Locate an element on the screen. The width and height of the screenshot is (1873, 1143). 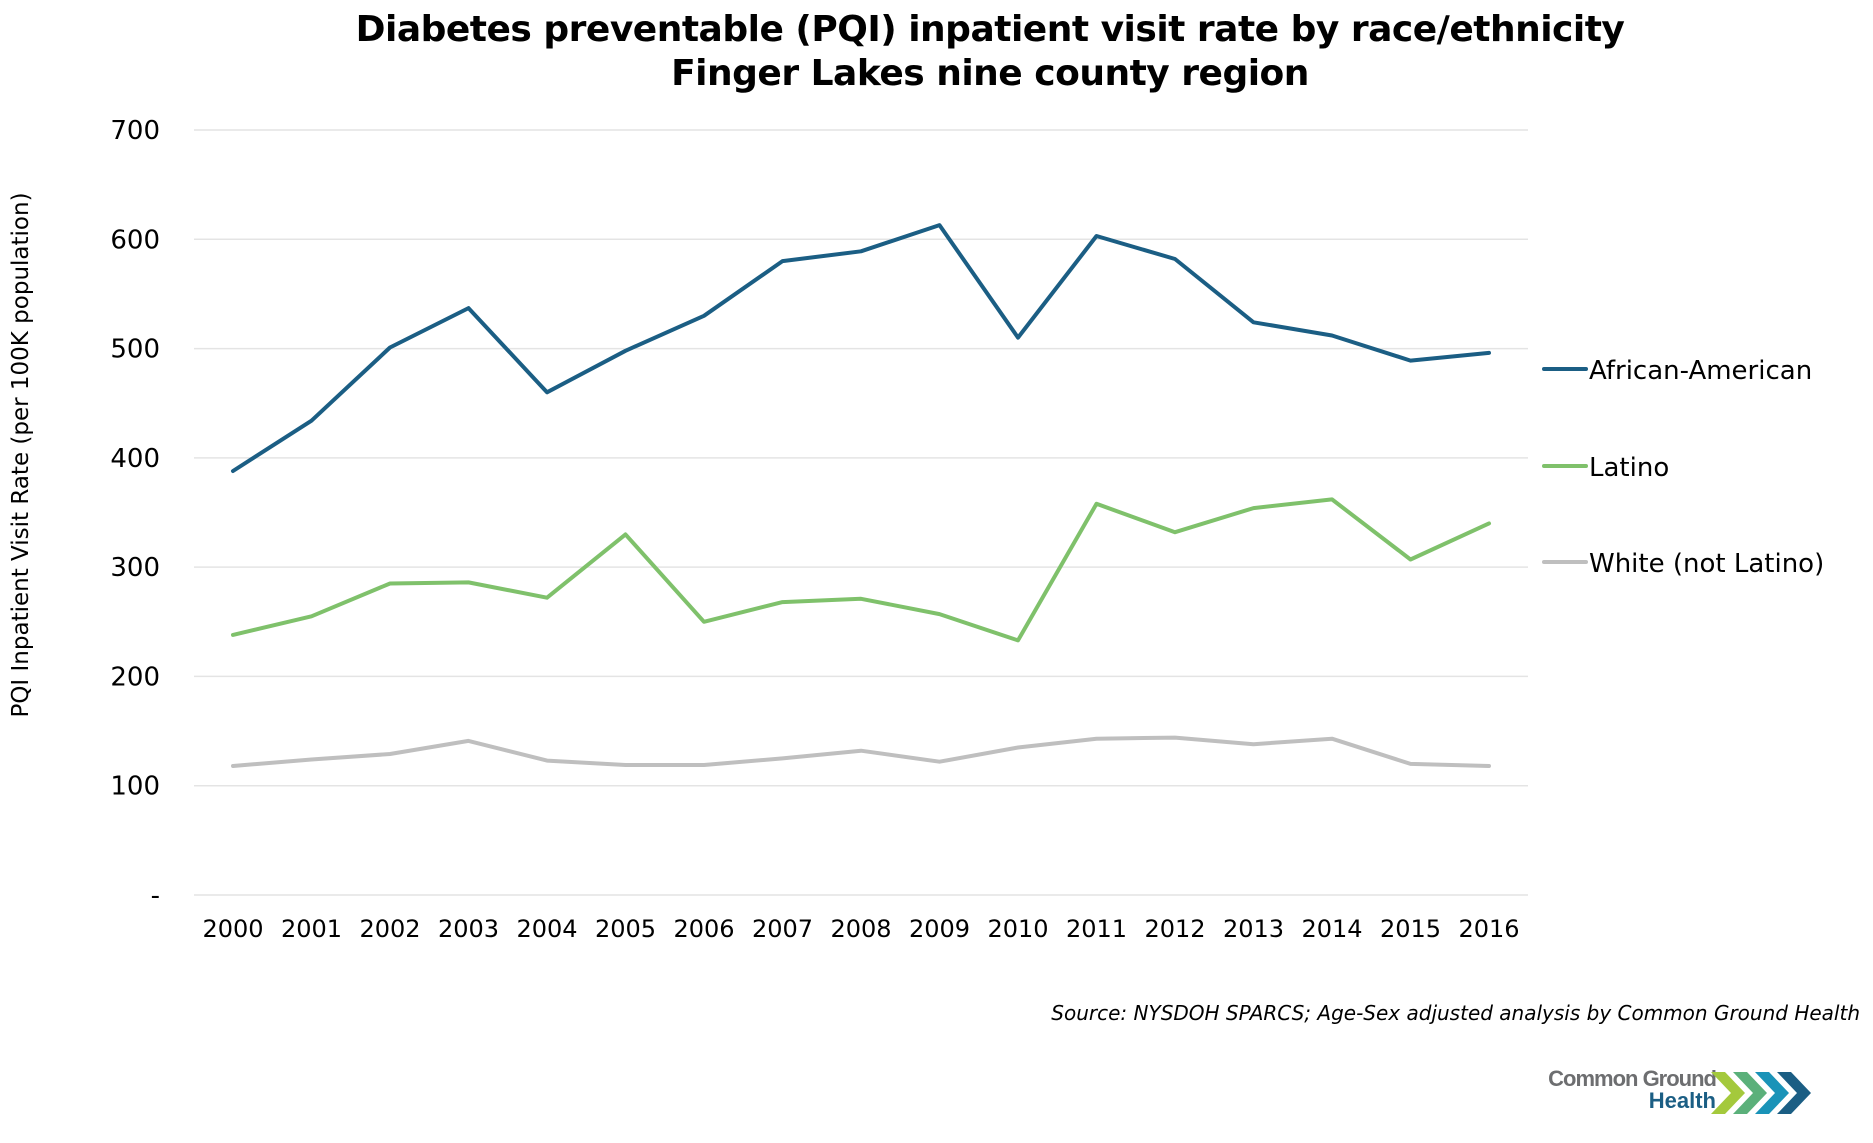
x-tick-label: 2014 is located at coordinates (1331, 929).